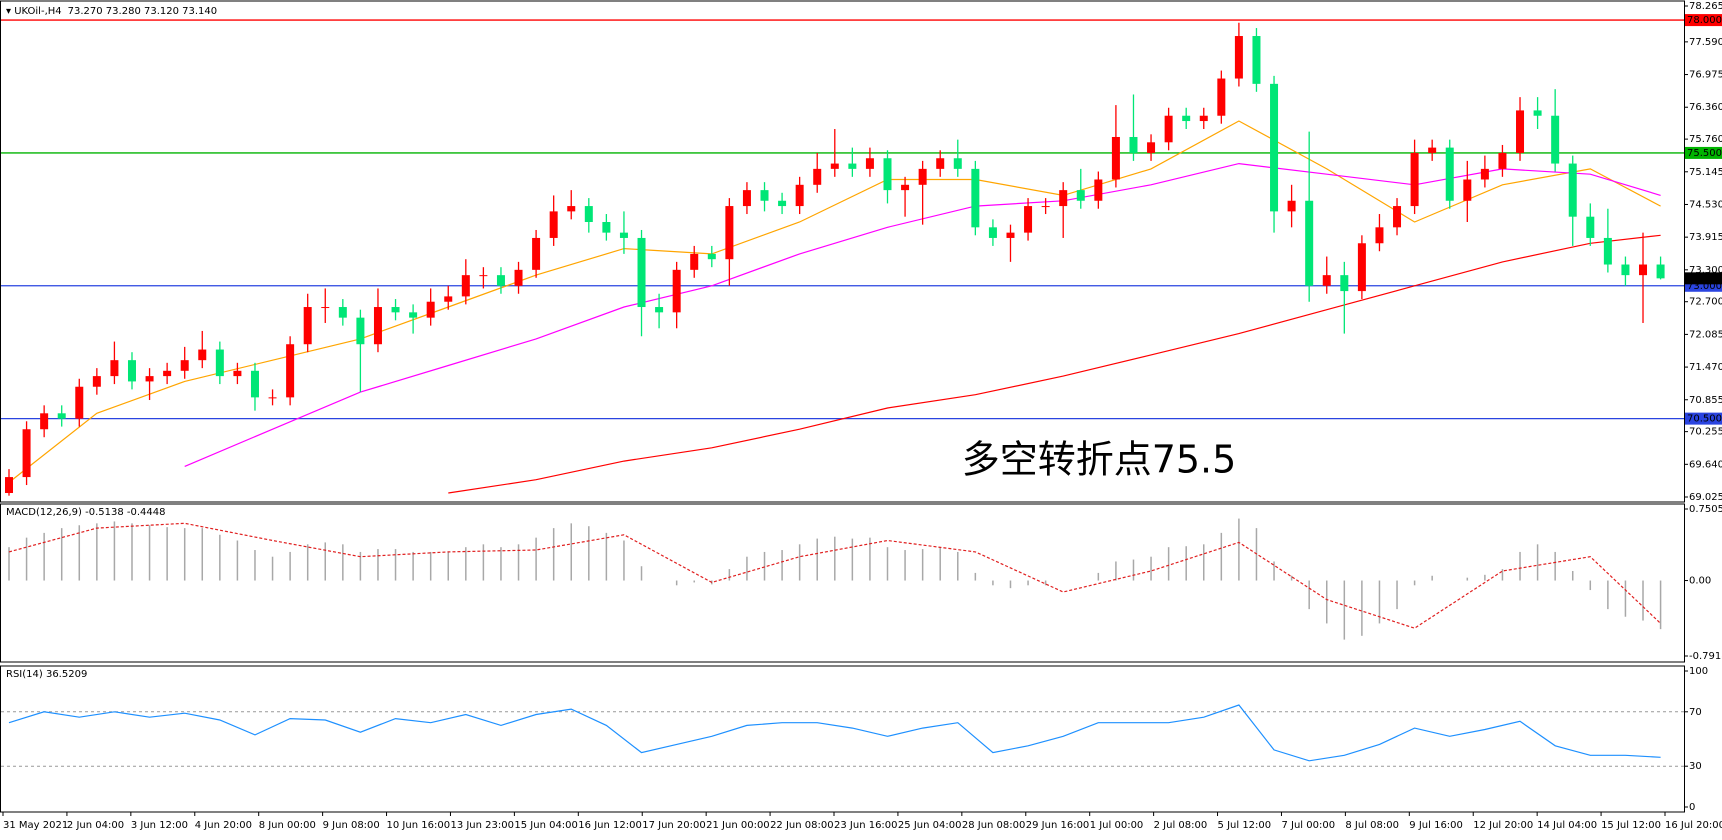 The height and width of the screenshot is (840, 1722). Describe the element at coordinates (1631, 825) in the screenshot. I see `x-tick-label: 15 Jul 12:00` at that location.